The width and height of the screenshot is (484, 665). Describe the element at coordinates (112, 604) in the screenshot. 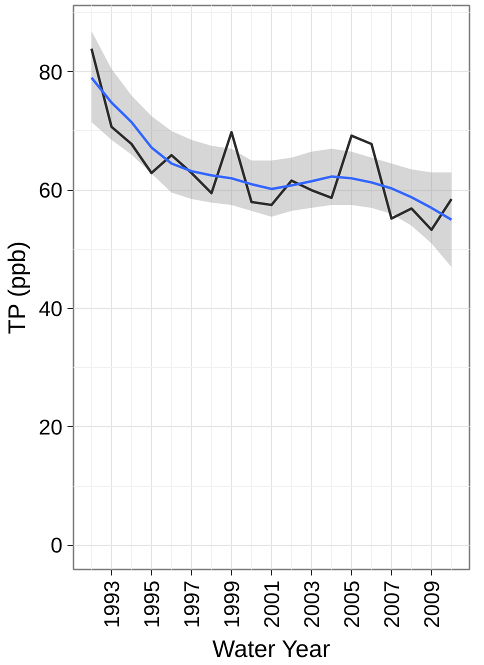

I see `x-tick-label: 1993` at that location.